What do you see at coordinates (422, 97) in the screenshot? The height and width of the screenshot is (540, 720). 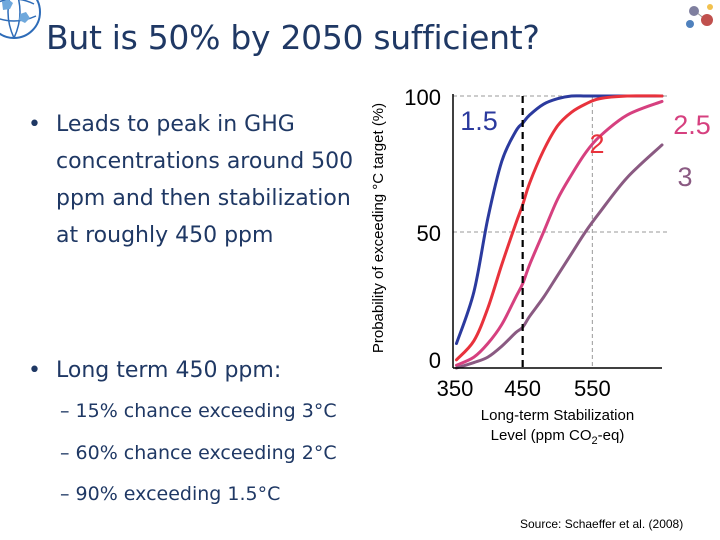 I see `y-tick-label-100: 100` at bounding box center [422, 97].